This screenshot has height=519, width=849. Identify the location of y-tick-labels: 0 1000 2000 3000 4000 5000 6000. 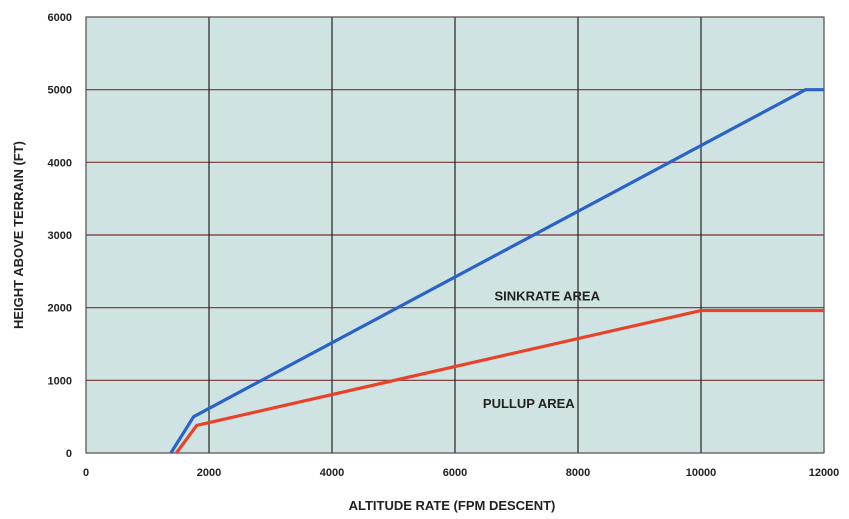
(60, 236).